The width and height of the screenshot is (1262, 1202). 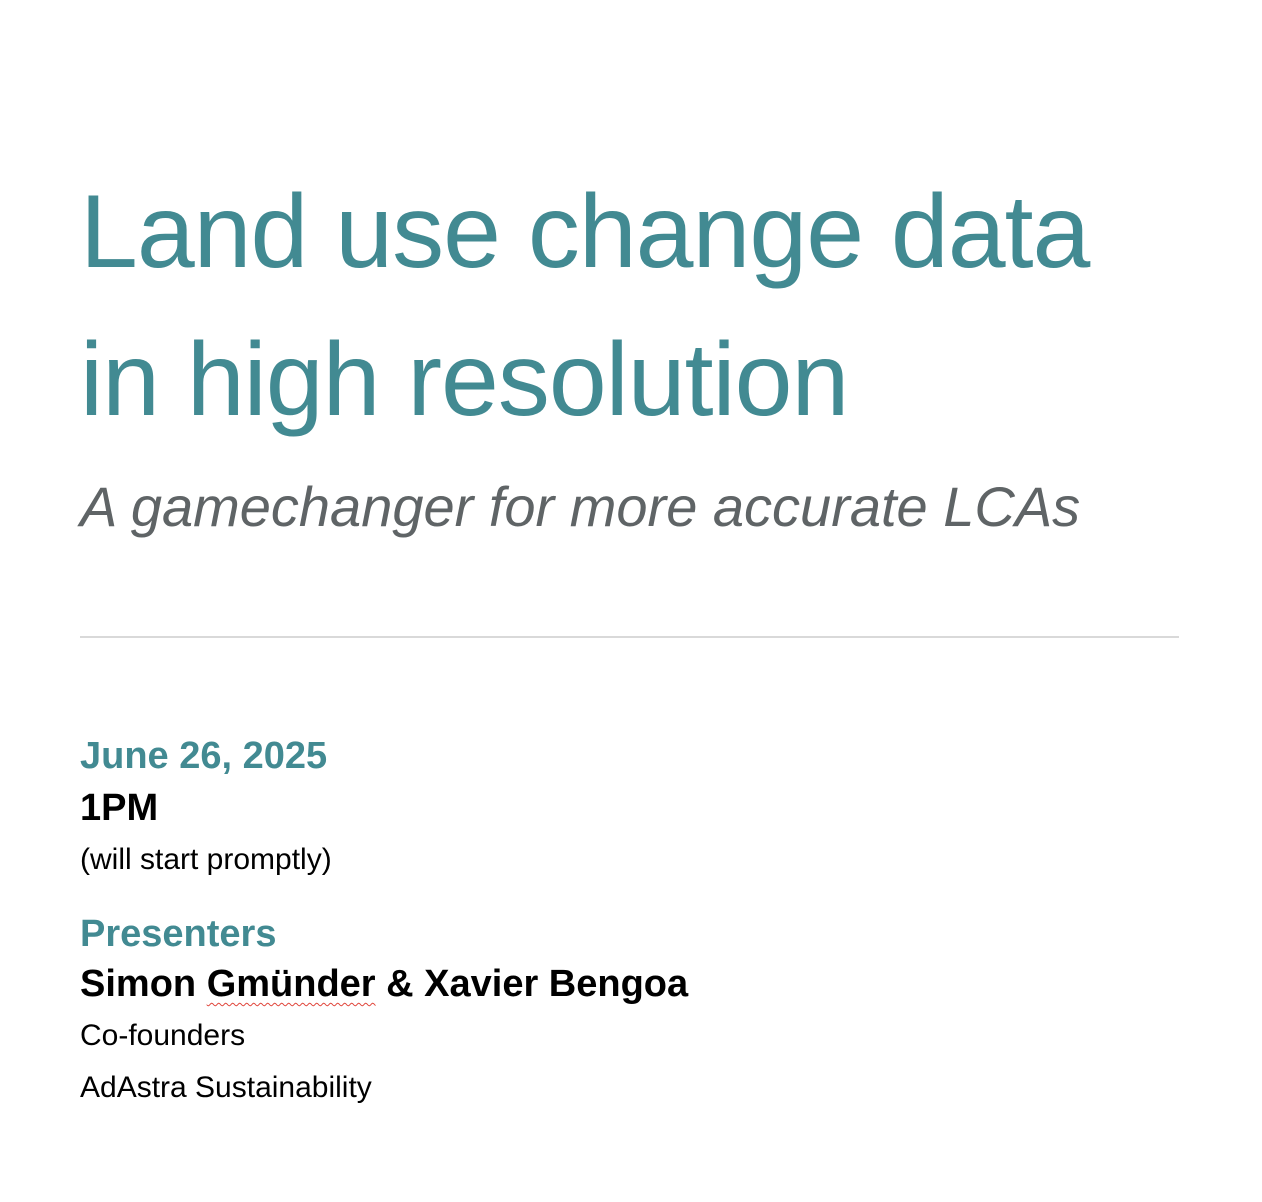 I want to click on presenters-organization: AdAstra Sustainability, so click(x=226, y=1087).